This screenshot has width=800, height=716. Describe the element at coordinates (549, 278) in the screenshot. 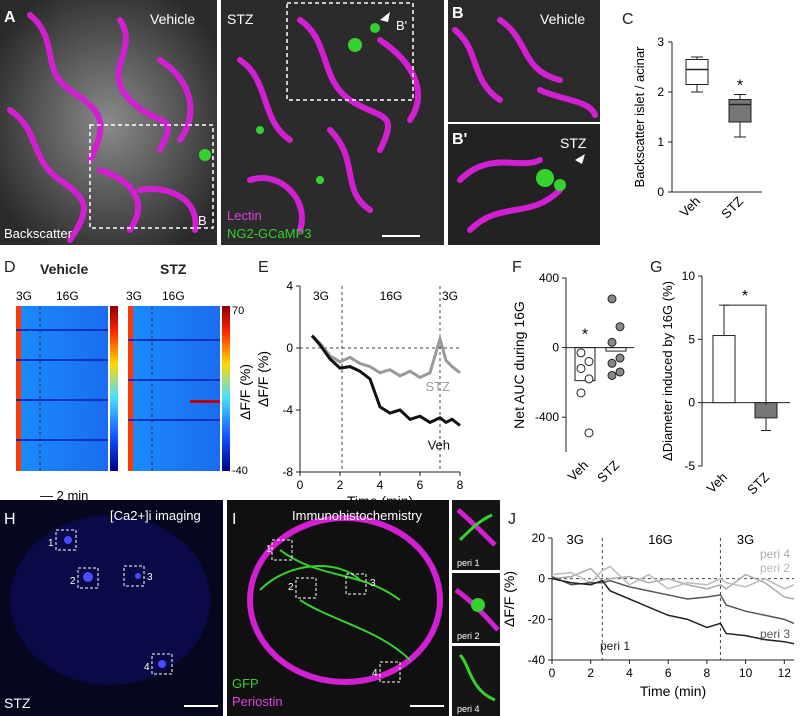

I see `f-y-tick-label: 400` at that location.